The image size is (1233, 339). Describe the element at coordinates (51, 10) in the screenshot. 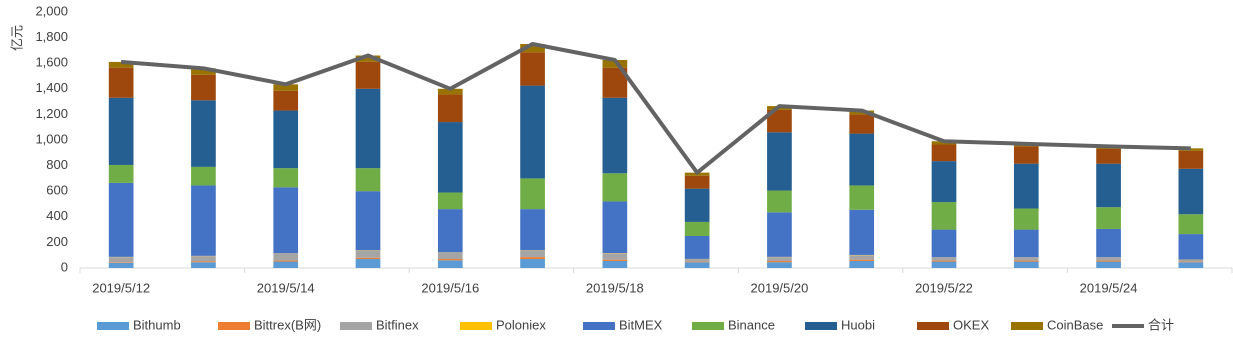

I see `y-tick-label: 2,000` at that location.